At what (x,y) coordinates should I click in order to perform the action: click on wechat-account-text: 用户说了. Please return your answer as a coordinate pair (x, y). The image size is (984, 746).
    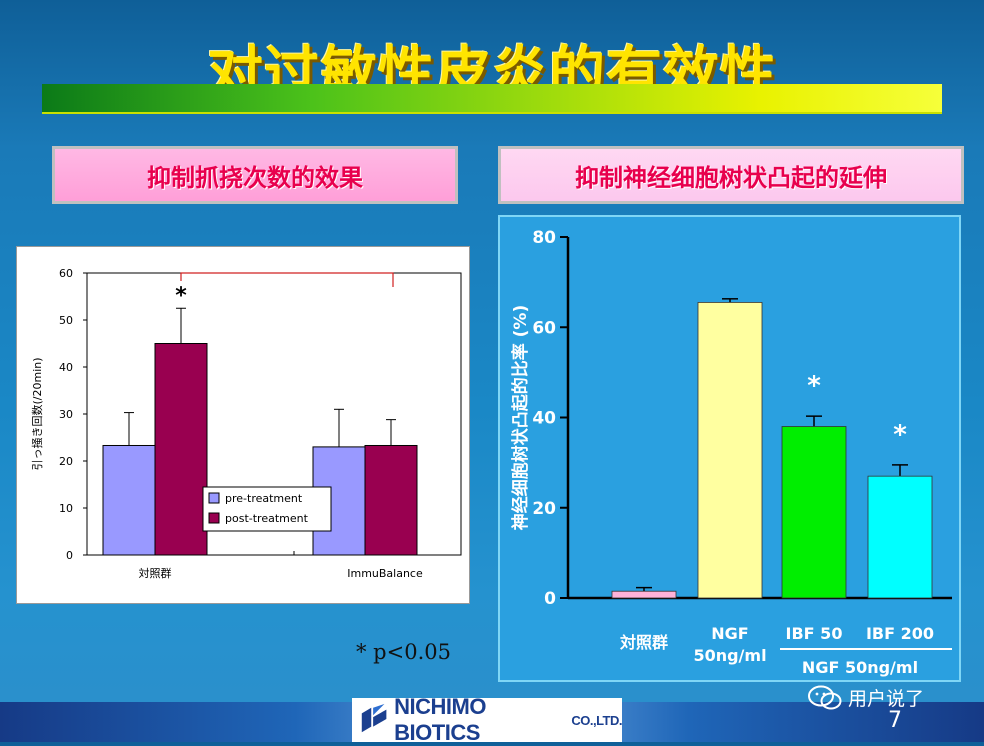
    Looking at the image, I should click on (886, 699).